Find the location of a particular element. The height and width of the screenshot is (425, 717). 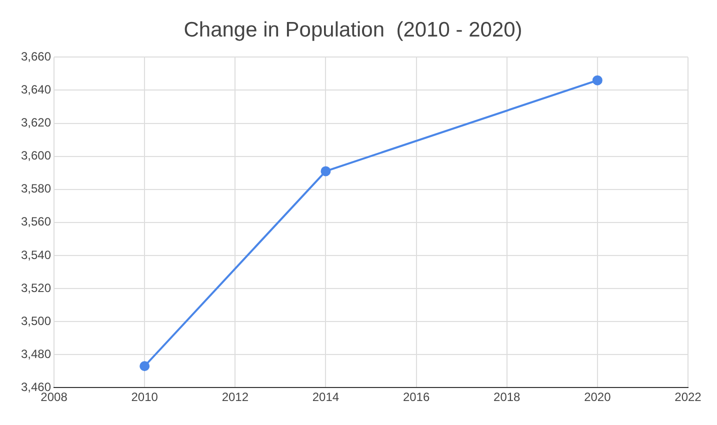

y-tick-label: 3,540 is located at coordinates (36, 255).